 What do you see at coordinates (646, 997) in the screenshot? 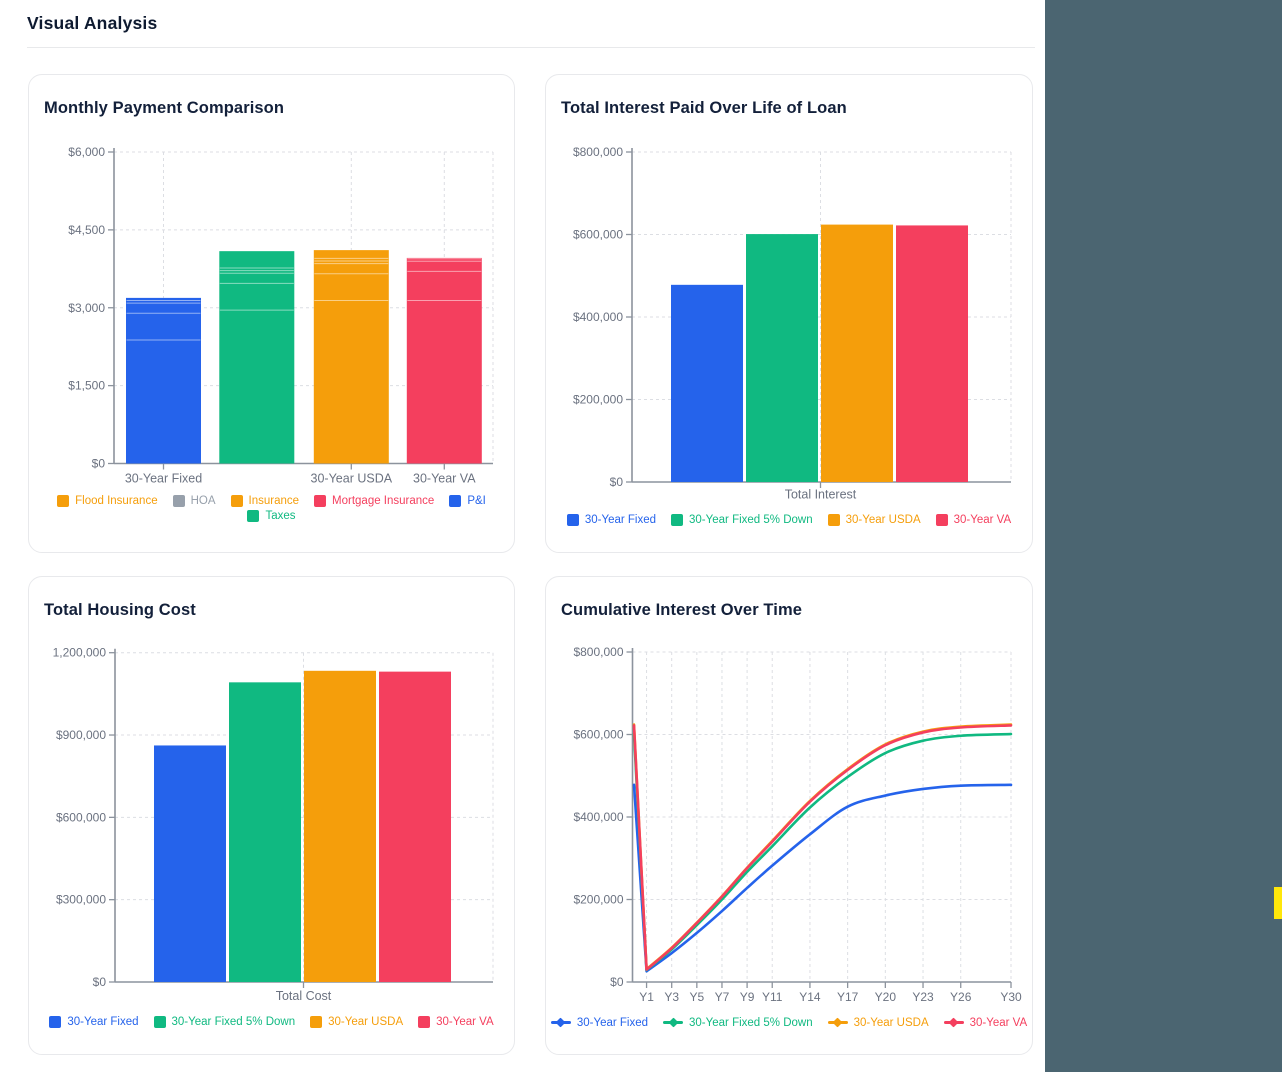
I see `svg-text: Y1` at bounding box center [646, 997].